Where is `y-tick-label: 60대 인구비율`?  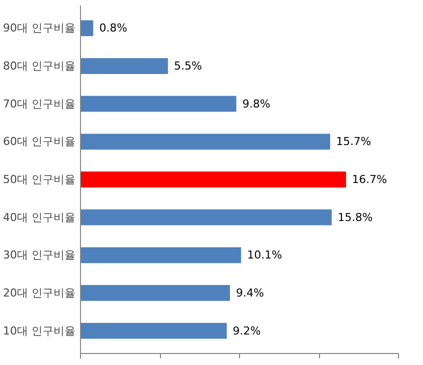
y-tick-label: 60대 인구비율 is located at coordinates (39, 141).